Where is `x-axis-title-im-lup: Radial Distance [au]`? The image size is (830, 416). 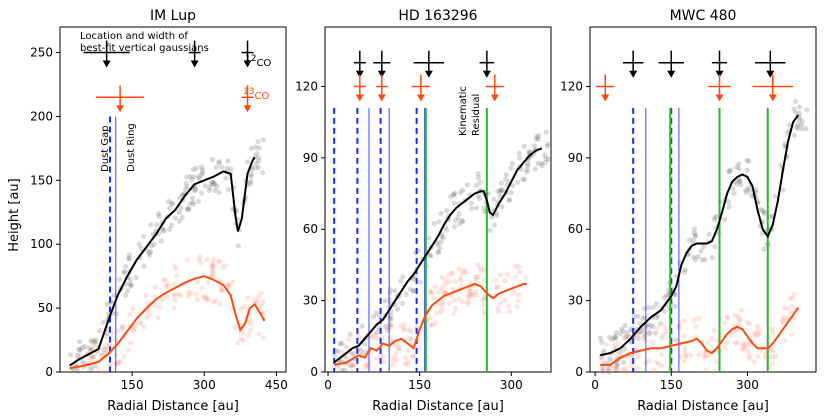
x-axis-title-im-lup: Radial Distance [au] is located at coordinates (173, 406).